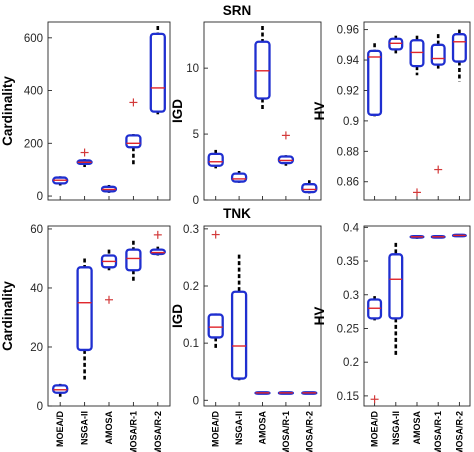  Describe the element at coordinates (237, 10) in the screenshot. I see `row-title-srn: SRN` at that location.